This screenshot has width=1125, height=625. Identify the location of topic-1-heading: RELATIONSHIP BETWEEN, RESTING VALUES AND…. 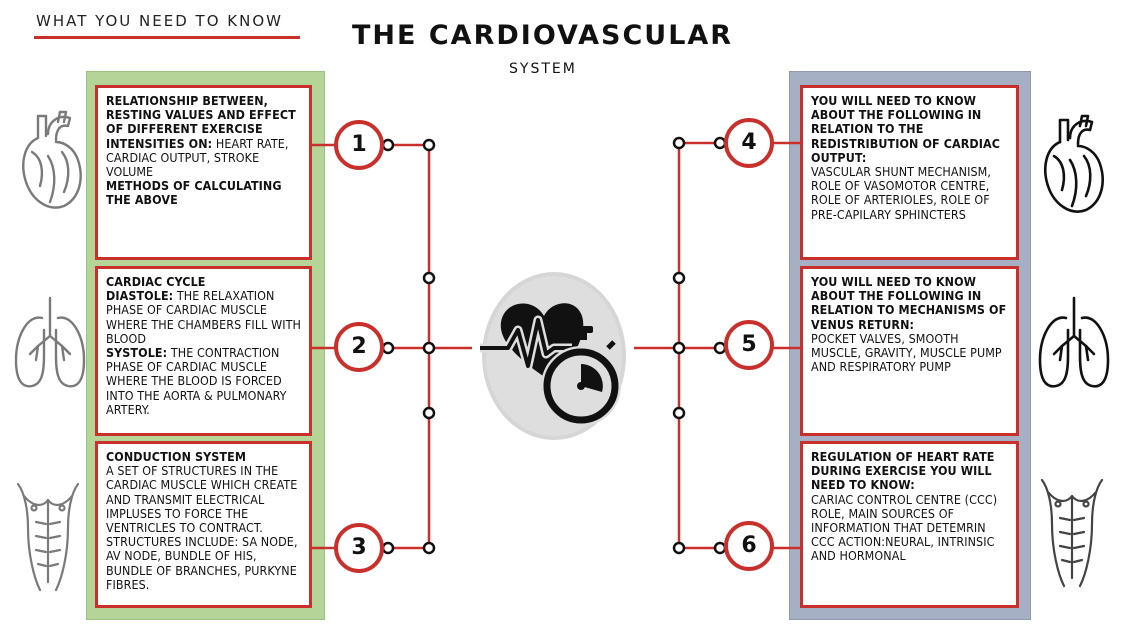
(201, 122).